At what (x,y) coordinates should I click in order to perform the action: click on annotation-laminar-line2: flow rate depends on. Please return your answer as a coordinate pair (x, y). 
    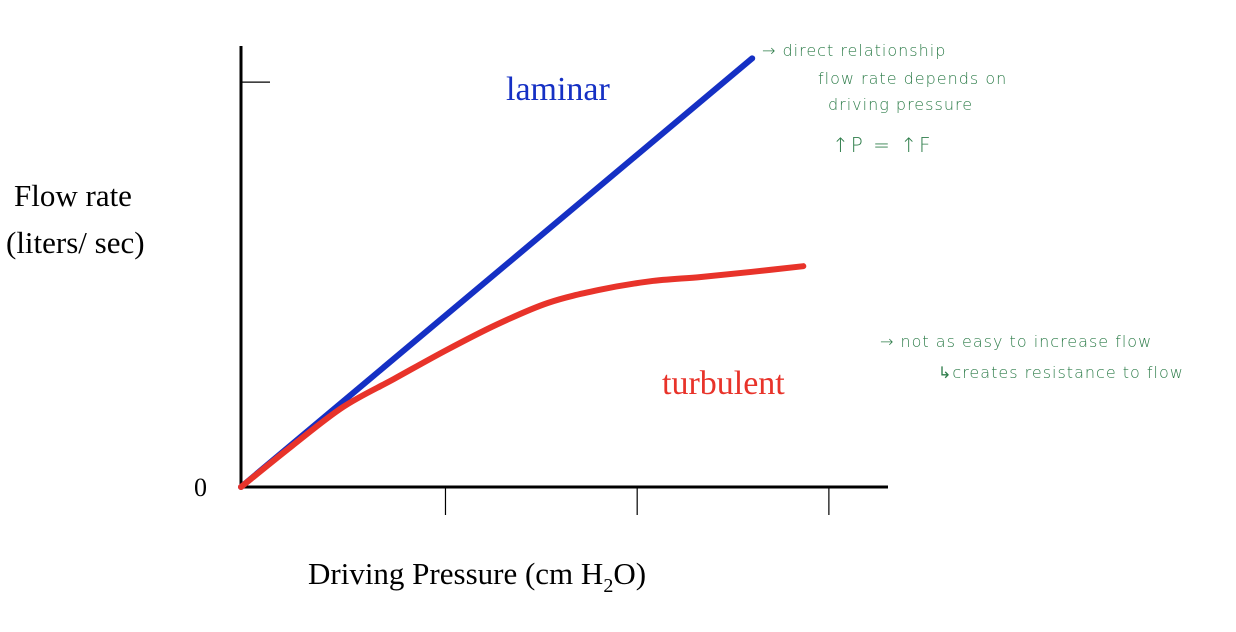
    Looking at the image, I should click on (912, 78).